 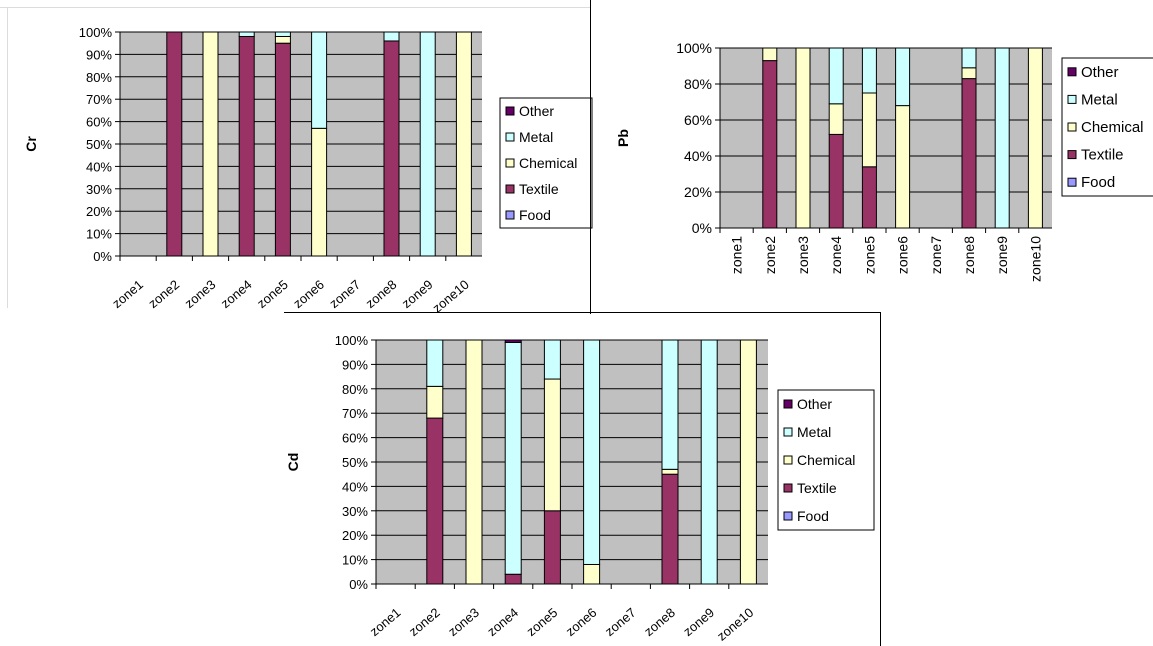 What do you see at coordinates (319, 80) in the screenshot?
I see `bar-metal-zone6` at bounding box center [319, 80].